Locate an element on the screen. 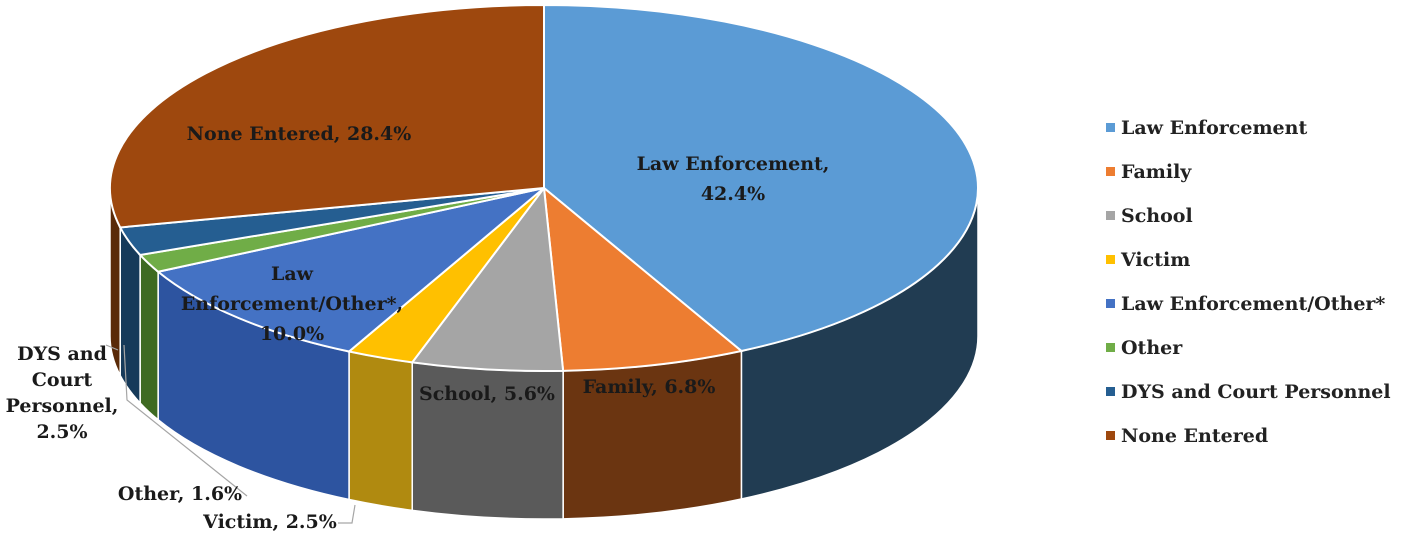 This screenshot has height=535, width=1416. legend-label: School is located at coordinates (1157, 216).